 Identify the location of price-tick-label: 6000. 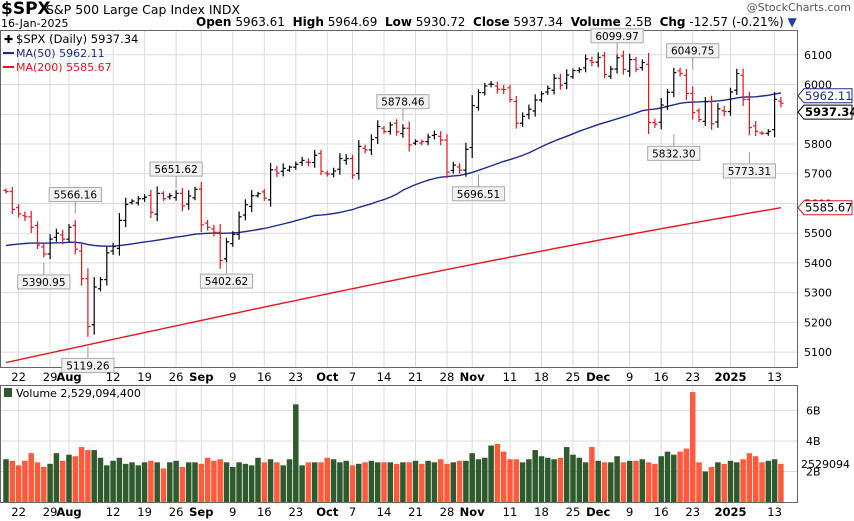
(818, 85).